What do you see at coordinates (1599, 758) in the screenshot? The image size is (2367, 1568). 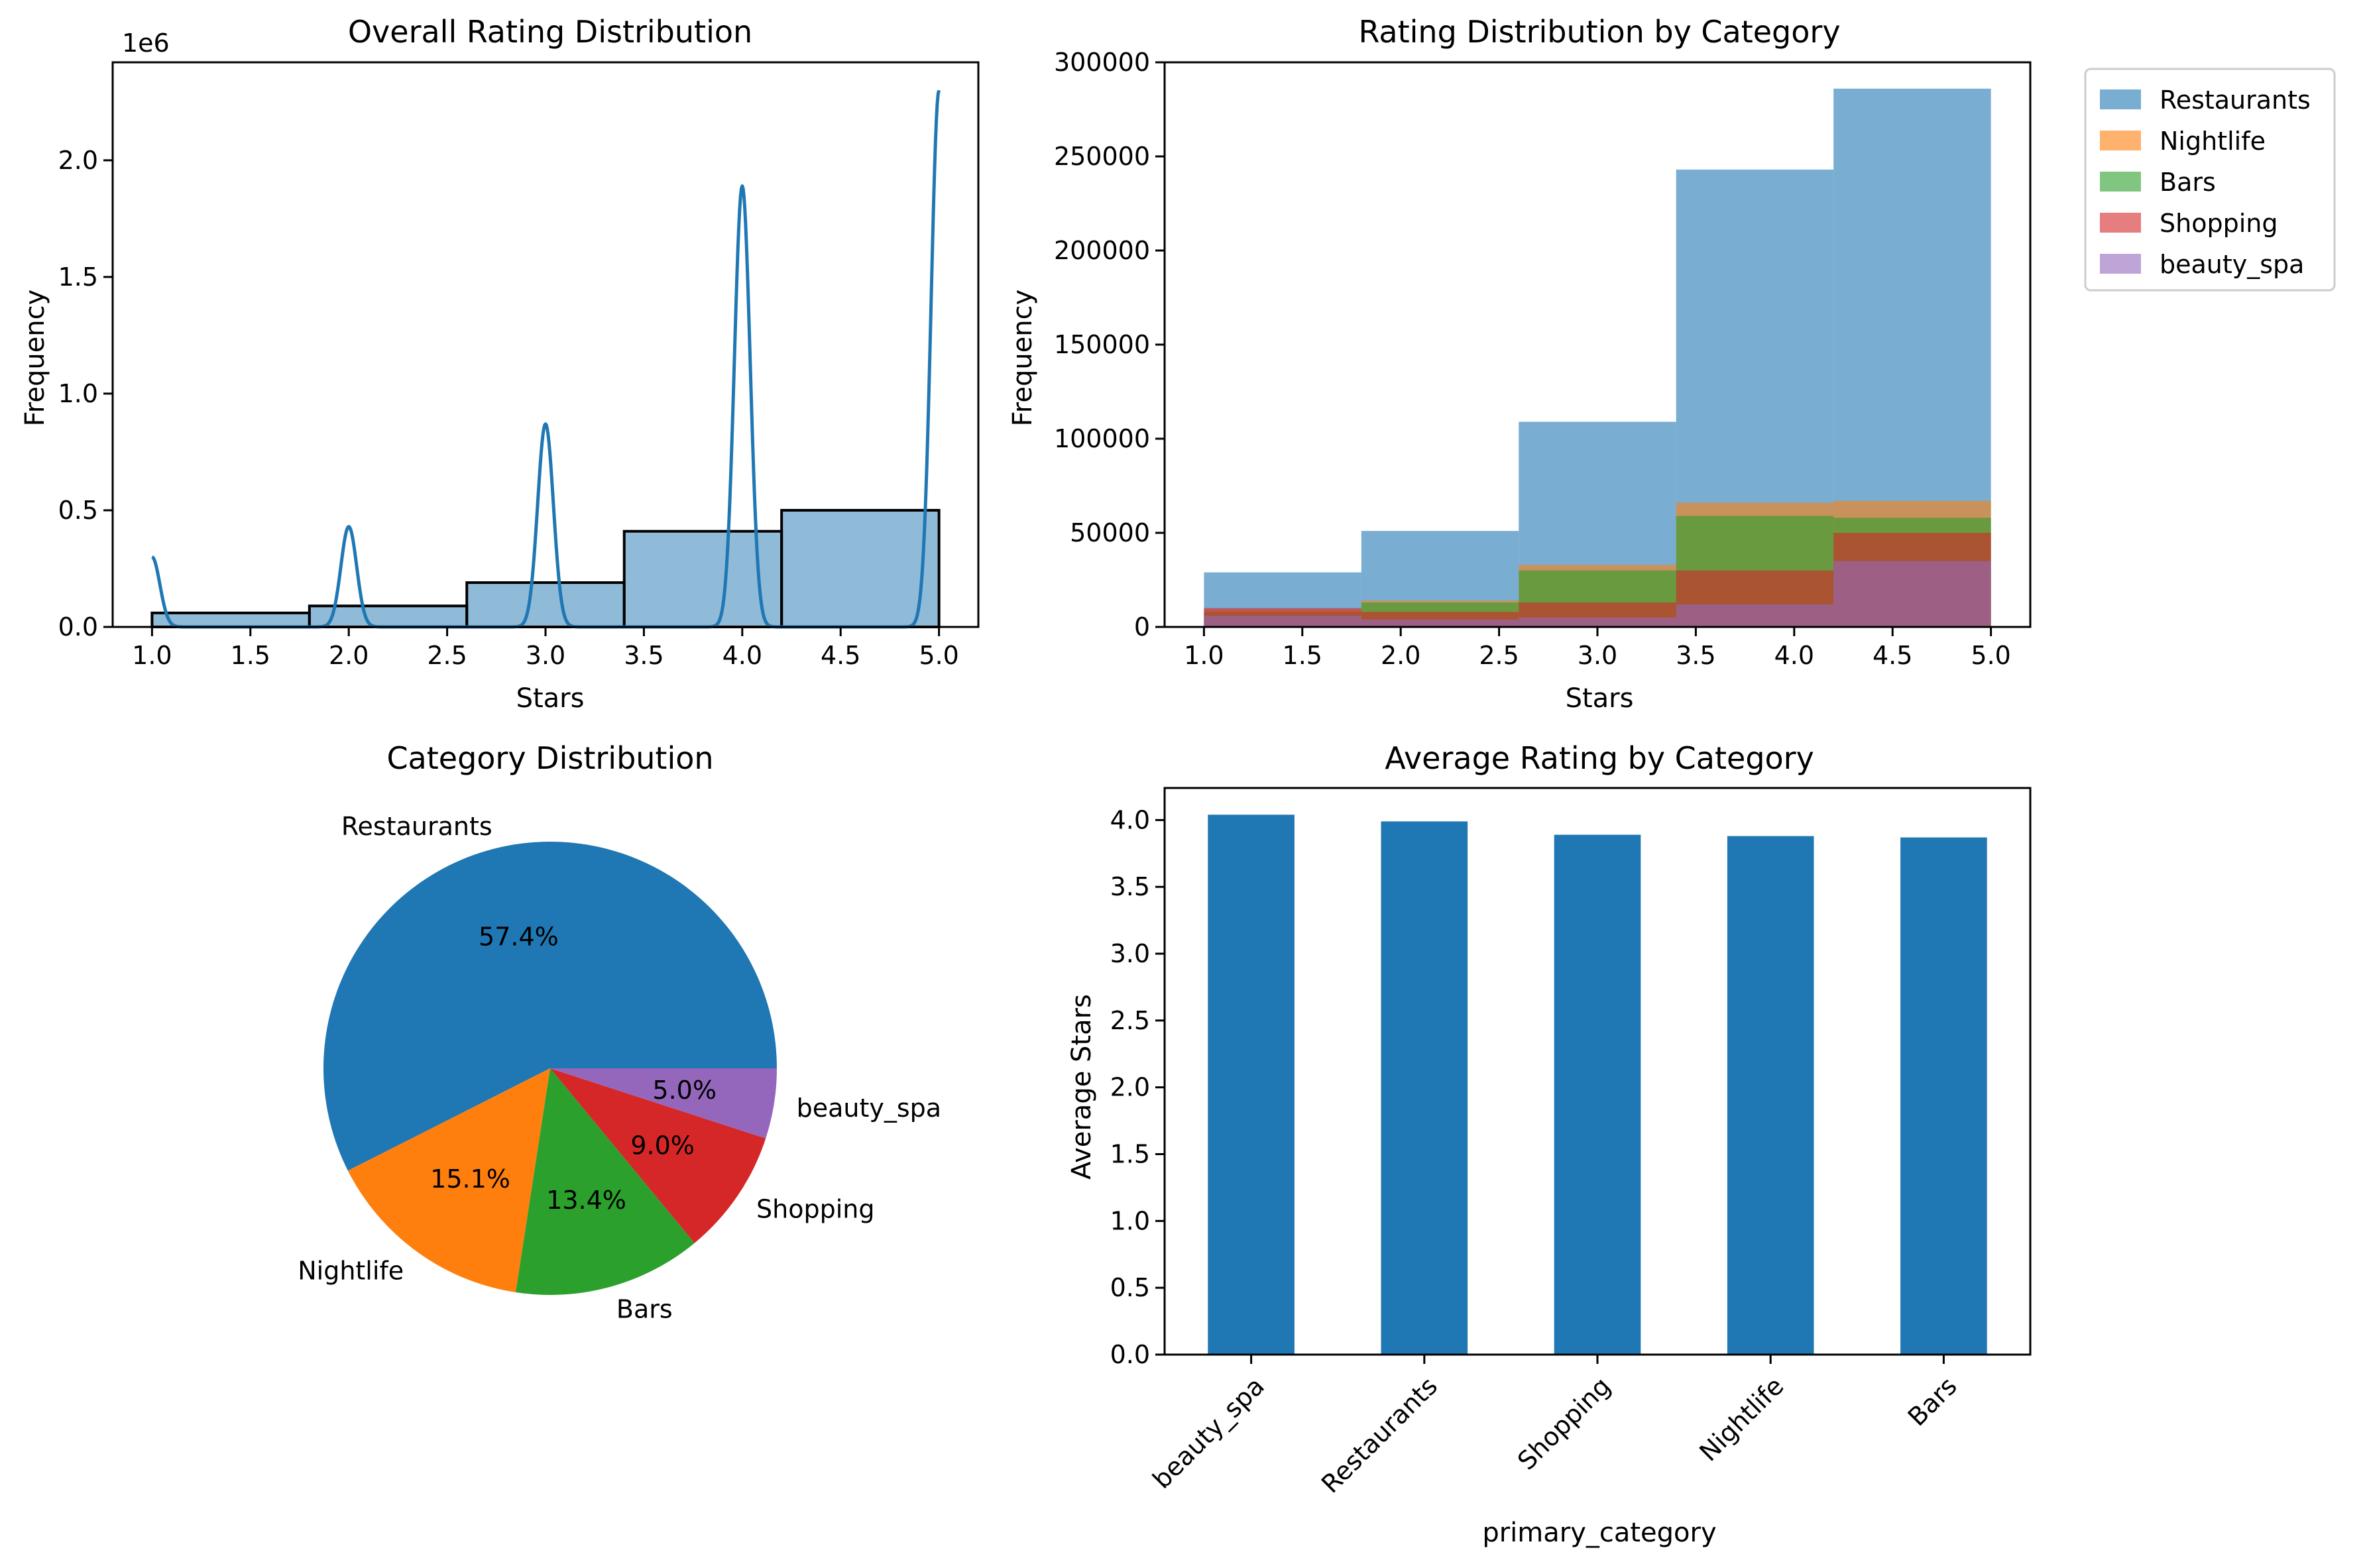 I see `chart4-title: Average Rating by Category` at bounding box center [1599, 758].